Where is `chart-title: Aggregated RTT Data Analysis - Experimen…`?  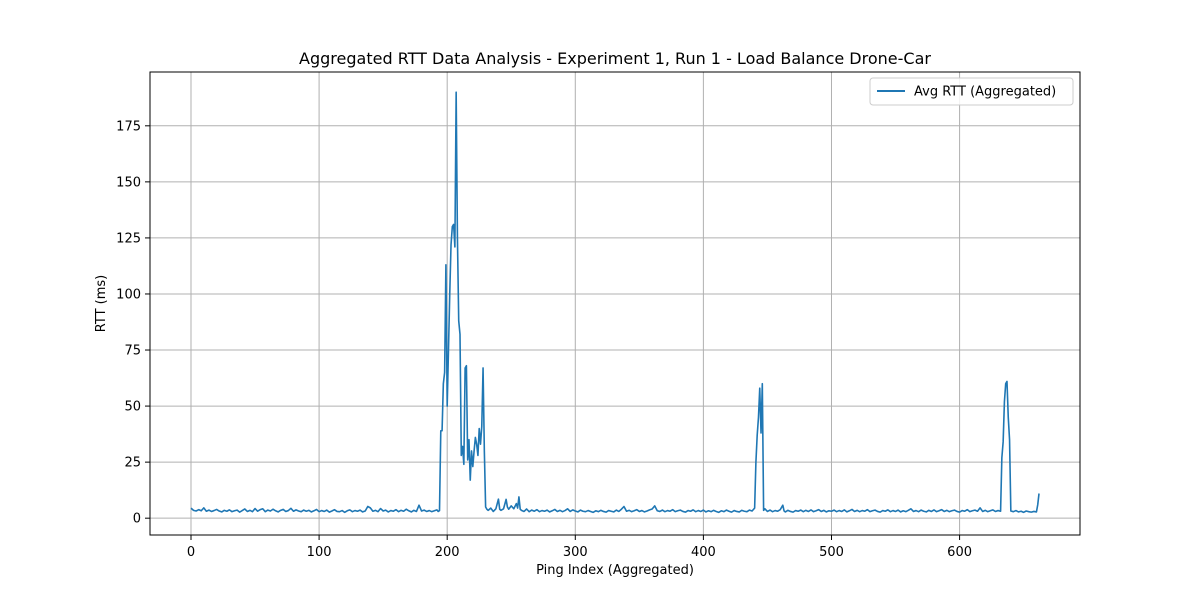 chart-title: Aggregated RTT Data Analysis - Experimen… is located at coordinates (615, 58).